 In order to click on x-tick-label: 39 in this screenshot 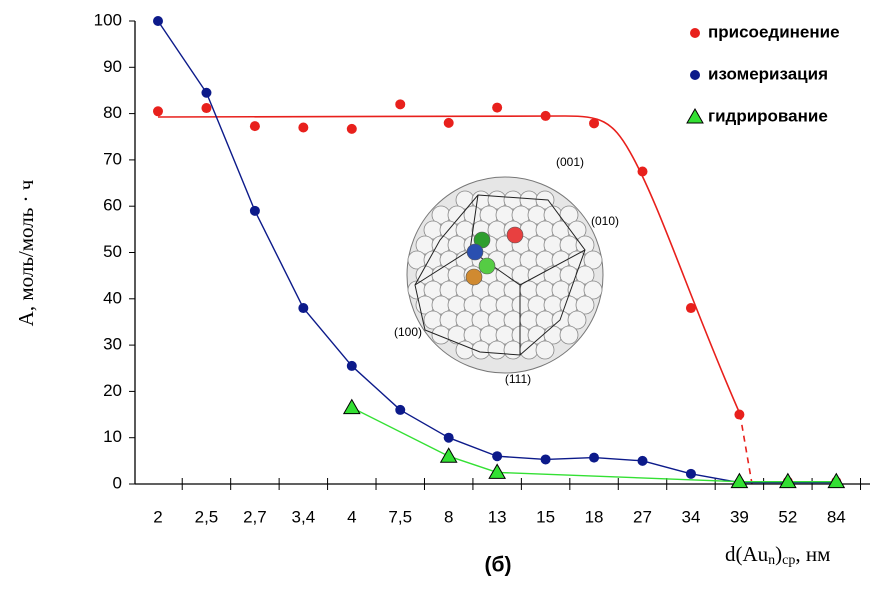, I will do `click(739, 516)`.